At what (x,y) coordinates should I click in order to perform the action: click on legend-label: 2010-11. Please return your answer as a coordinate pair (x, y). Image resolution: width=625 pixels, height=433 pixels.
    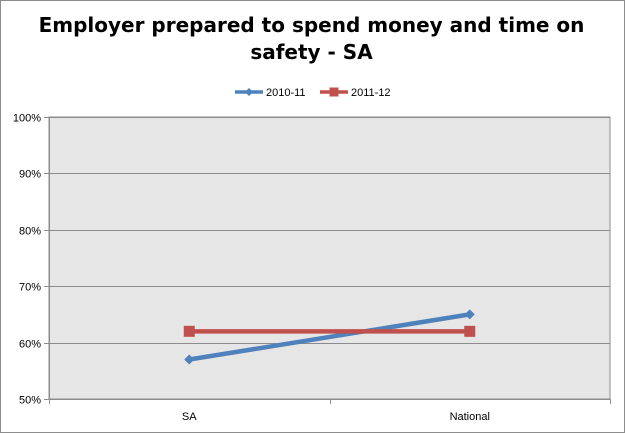
    Looking at the image, I should click on (286, 93).